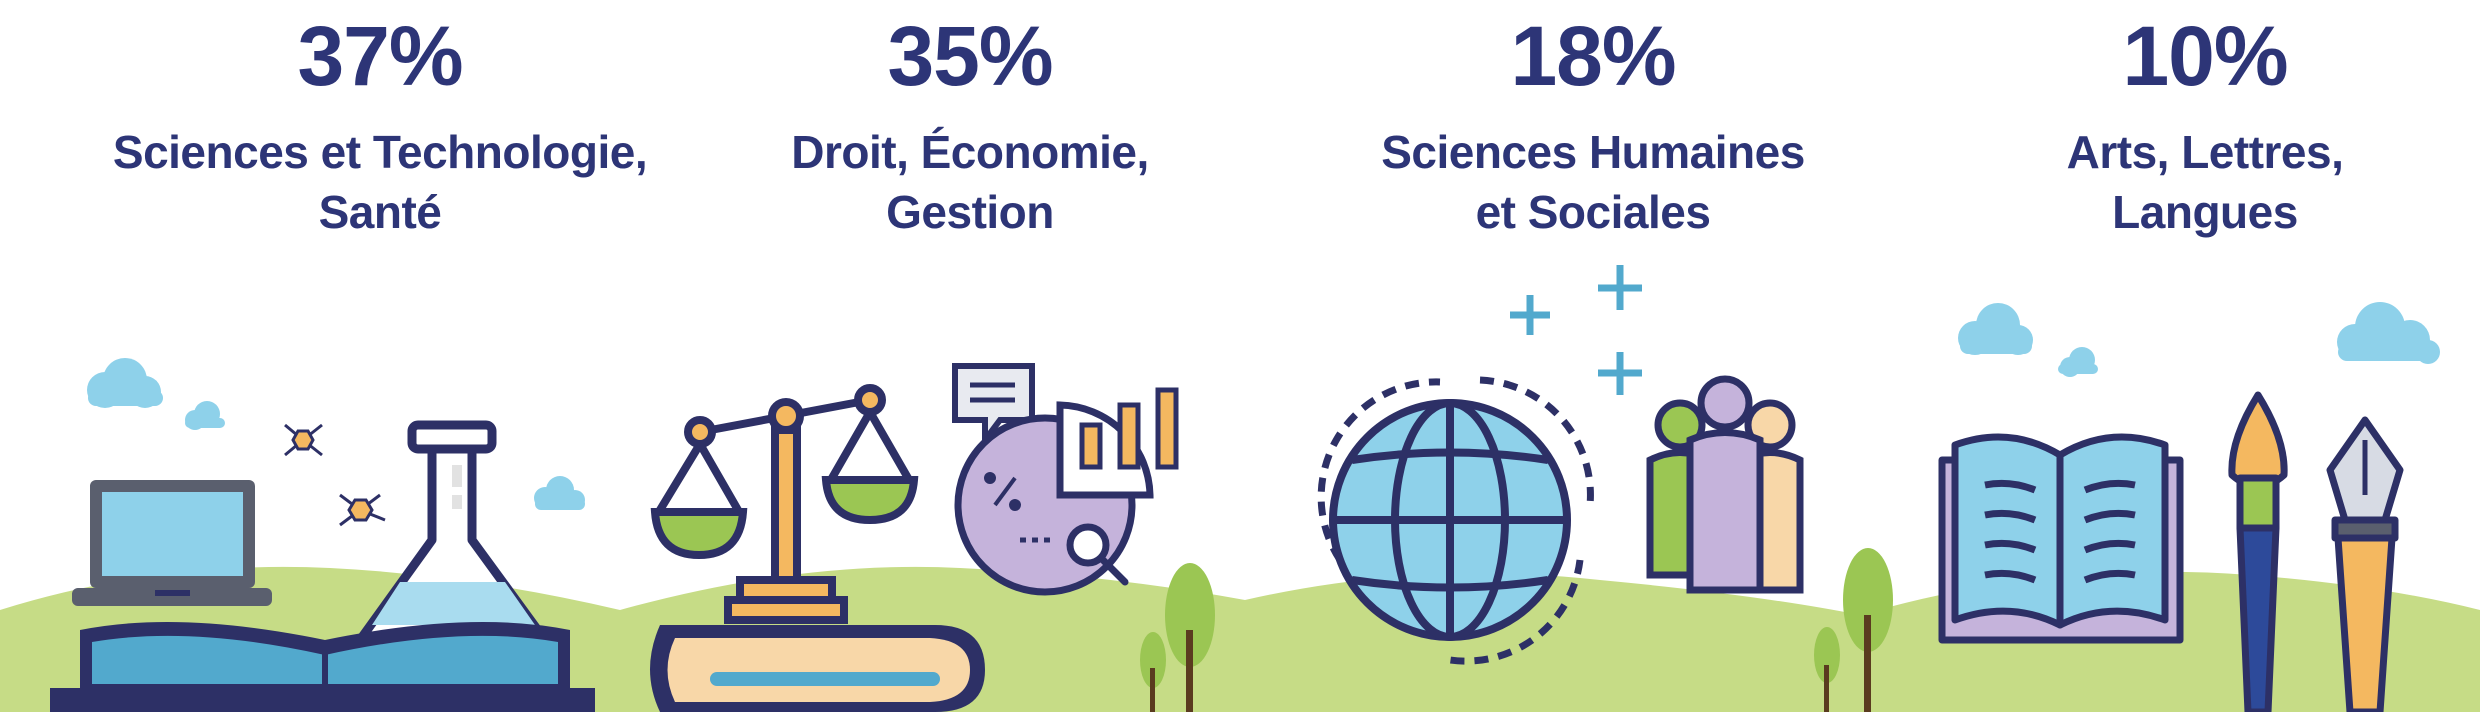 The width and height of the screenshot is (2480, 712). I want to click on category-label-line: Santé, so click(380, 212).